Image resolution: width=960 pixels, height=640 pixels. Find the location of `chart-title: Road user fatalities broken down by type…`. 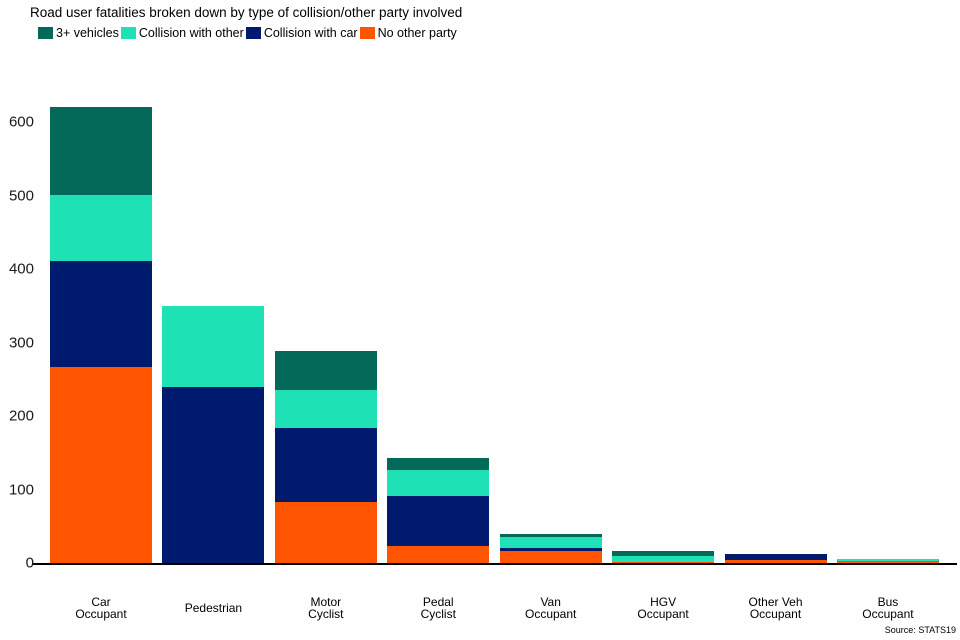

chart-title: Road user fatalities broken down by type… is located at coordinates (246, 12).